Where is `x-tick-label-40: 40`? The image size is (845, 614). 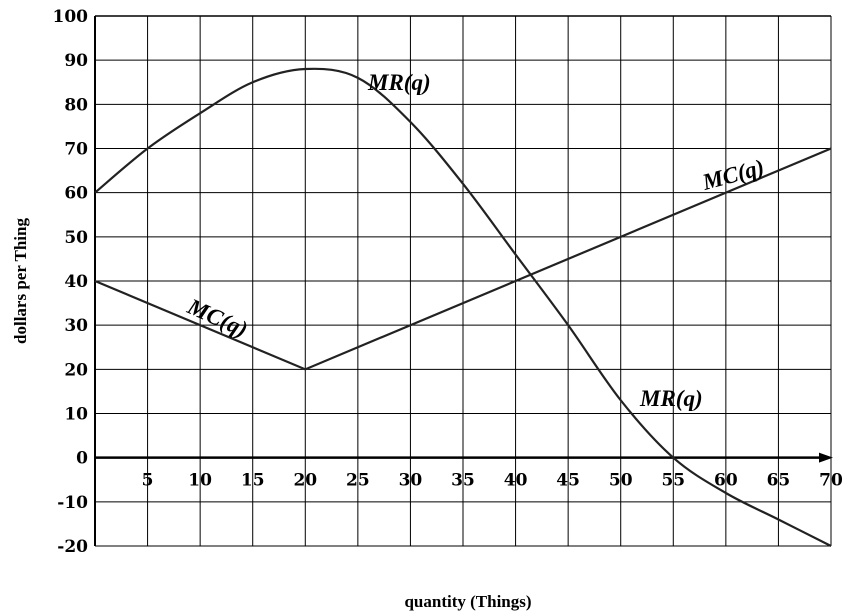 x-tick-label-40: 40 is located at coordinates (516, 481).